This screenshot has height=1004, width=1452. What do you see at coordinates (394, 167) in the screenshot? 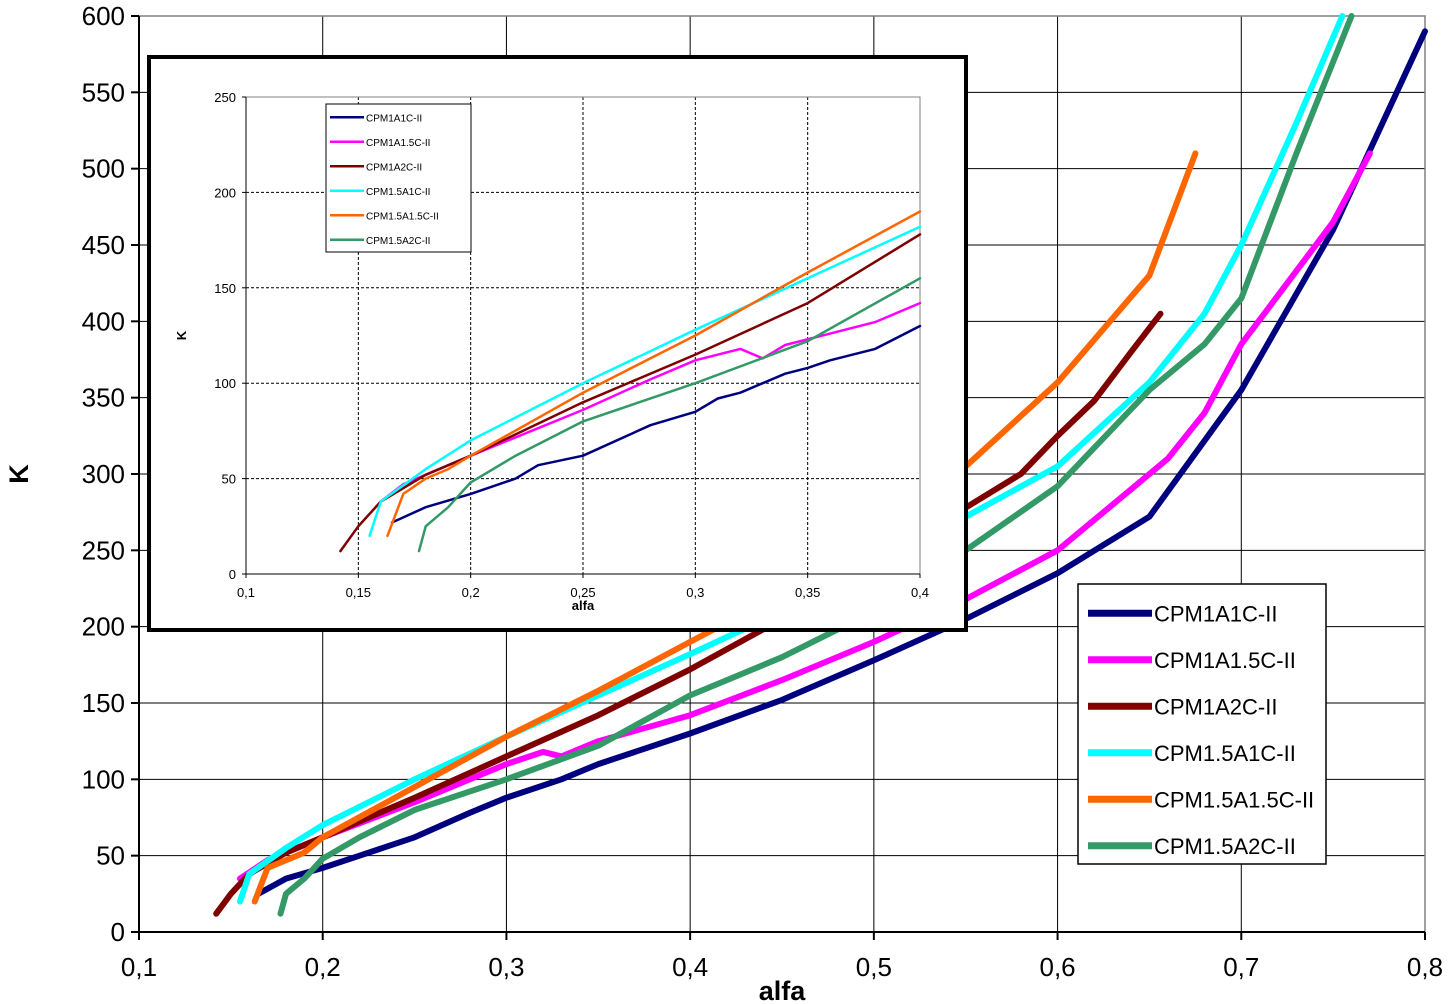
I see `inset-legend-label: CPM1A2C-II` at bounding box center [394, 167].